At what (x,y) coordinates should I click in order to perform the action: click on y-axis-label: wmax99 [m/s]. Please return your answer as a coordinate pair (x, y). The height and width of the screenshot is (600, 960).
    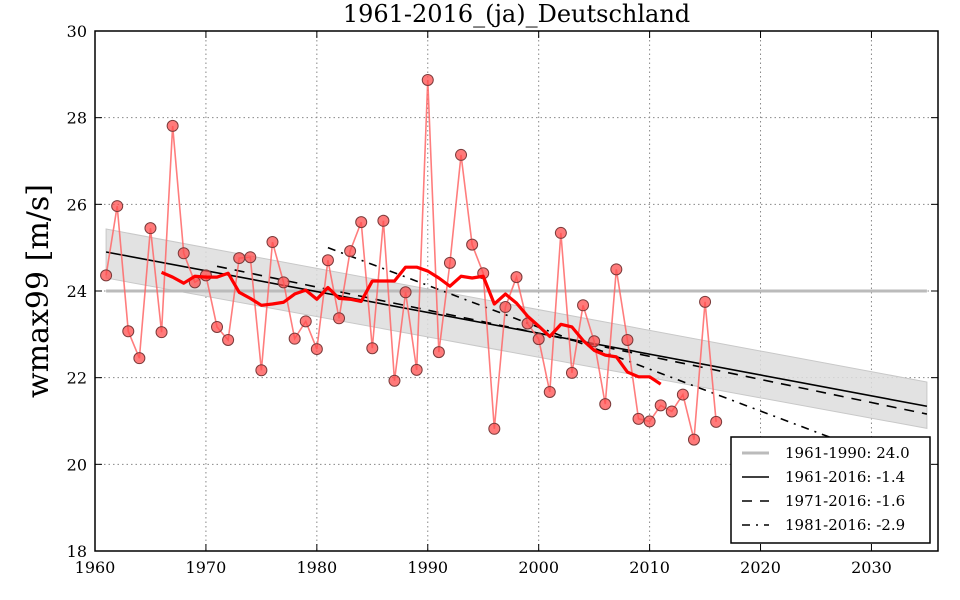
    Looking at the image, I should click on (38, 291).